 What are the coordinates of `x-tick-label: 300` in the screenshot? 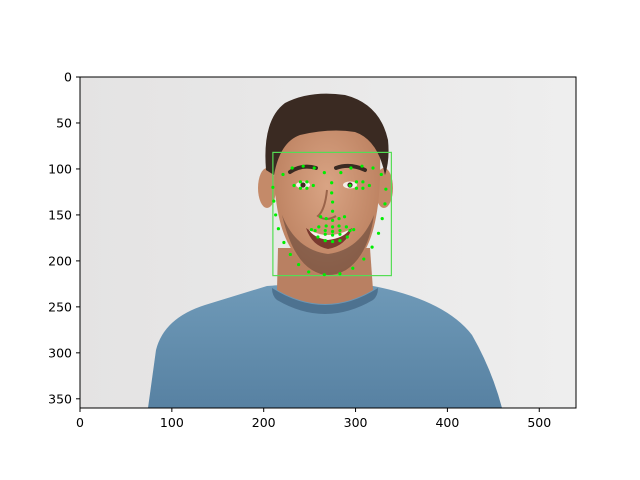 It's located at (356, 422).